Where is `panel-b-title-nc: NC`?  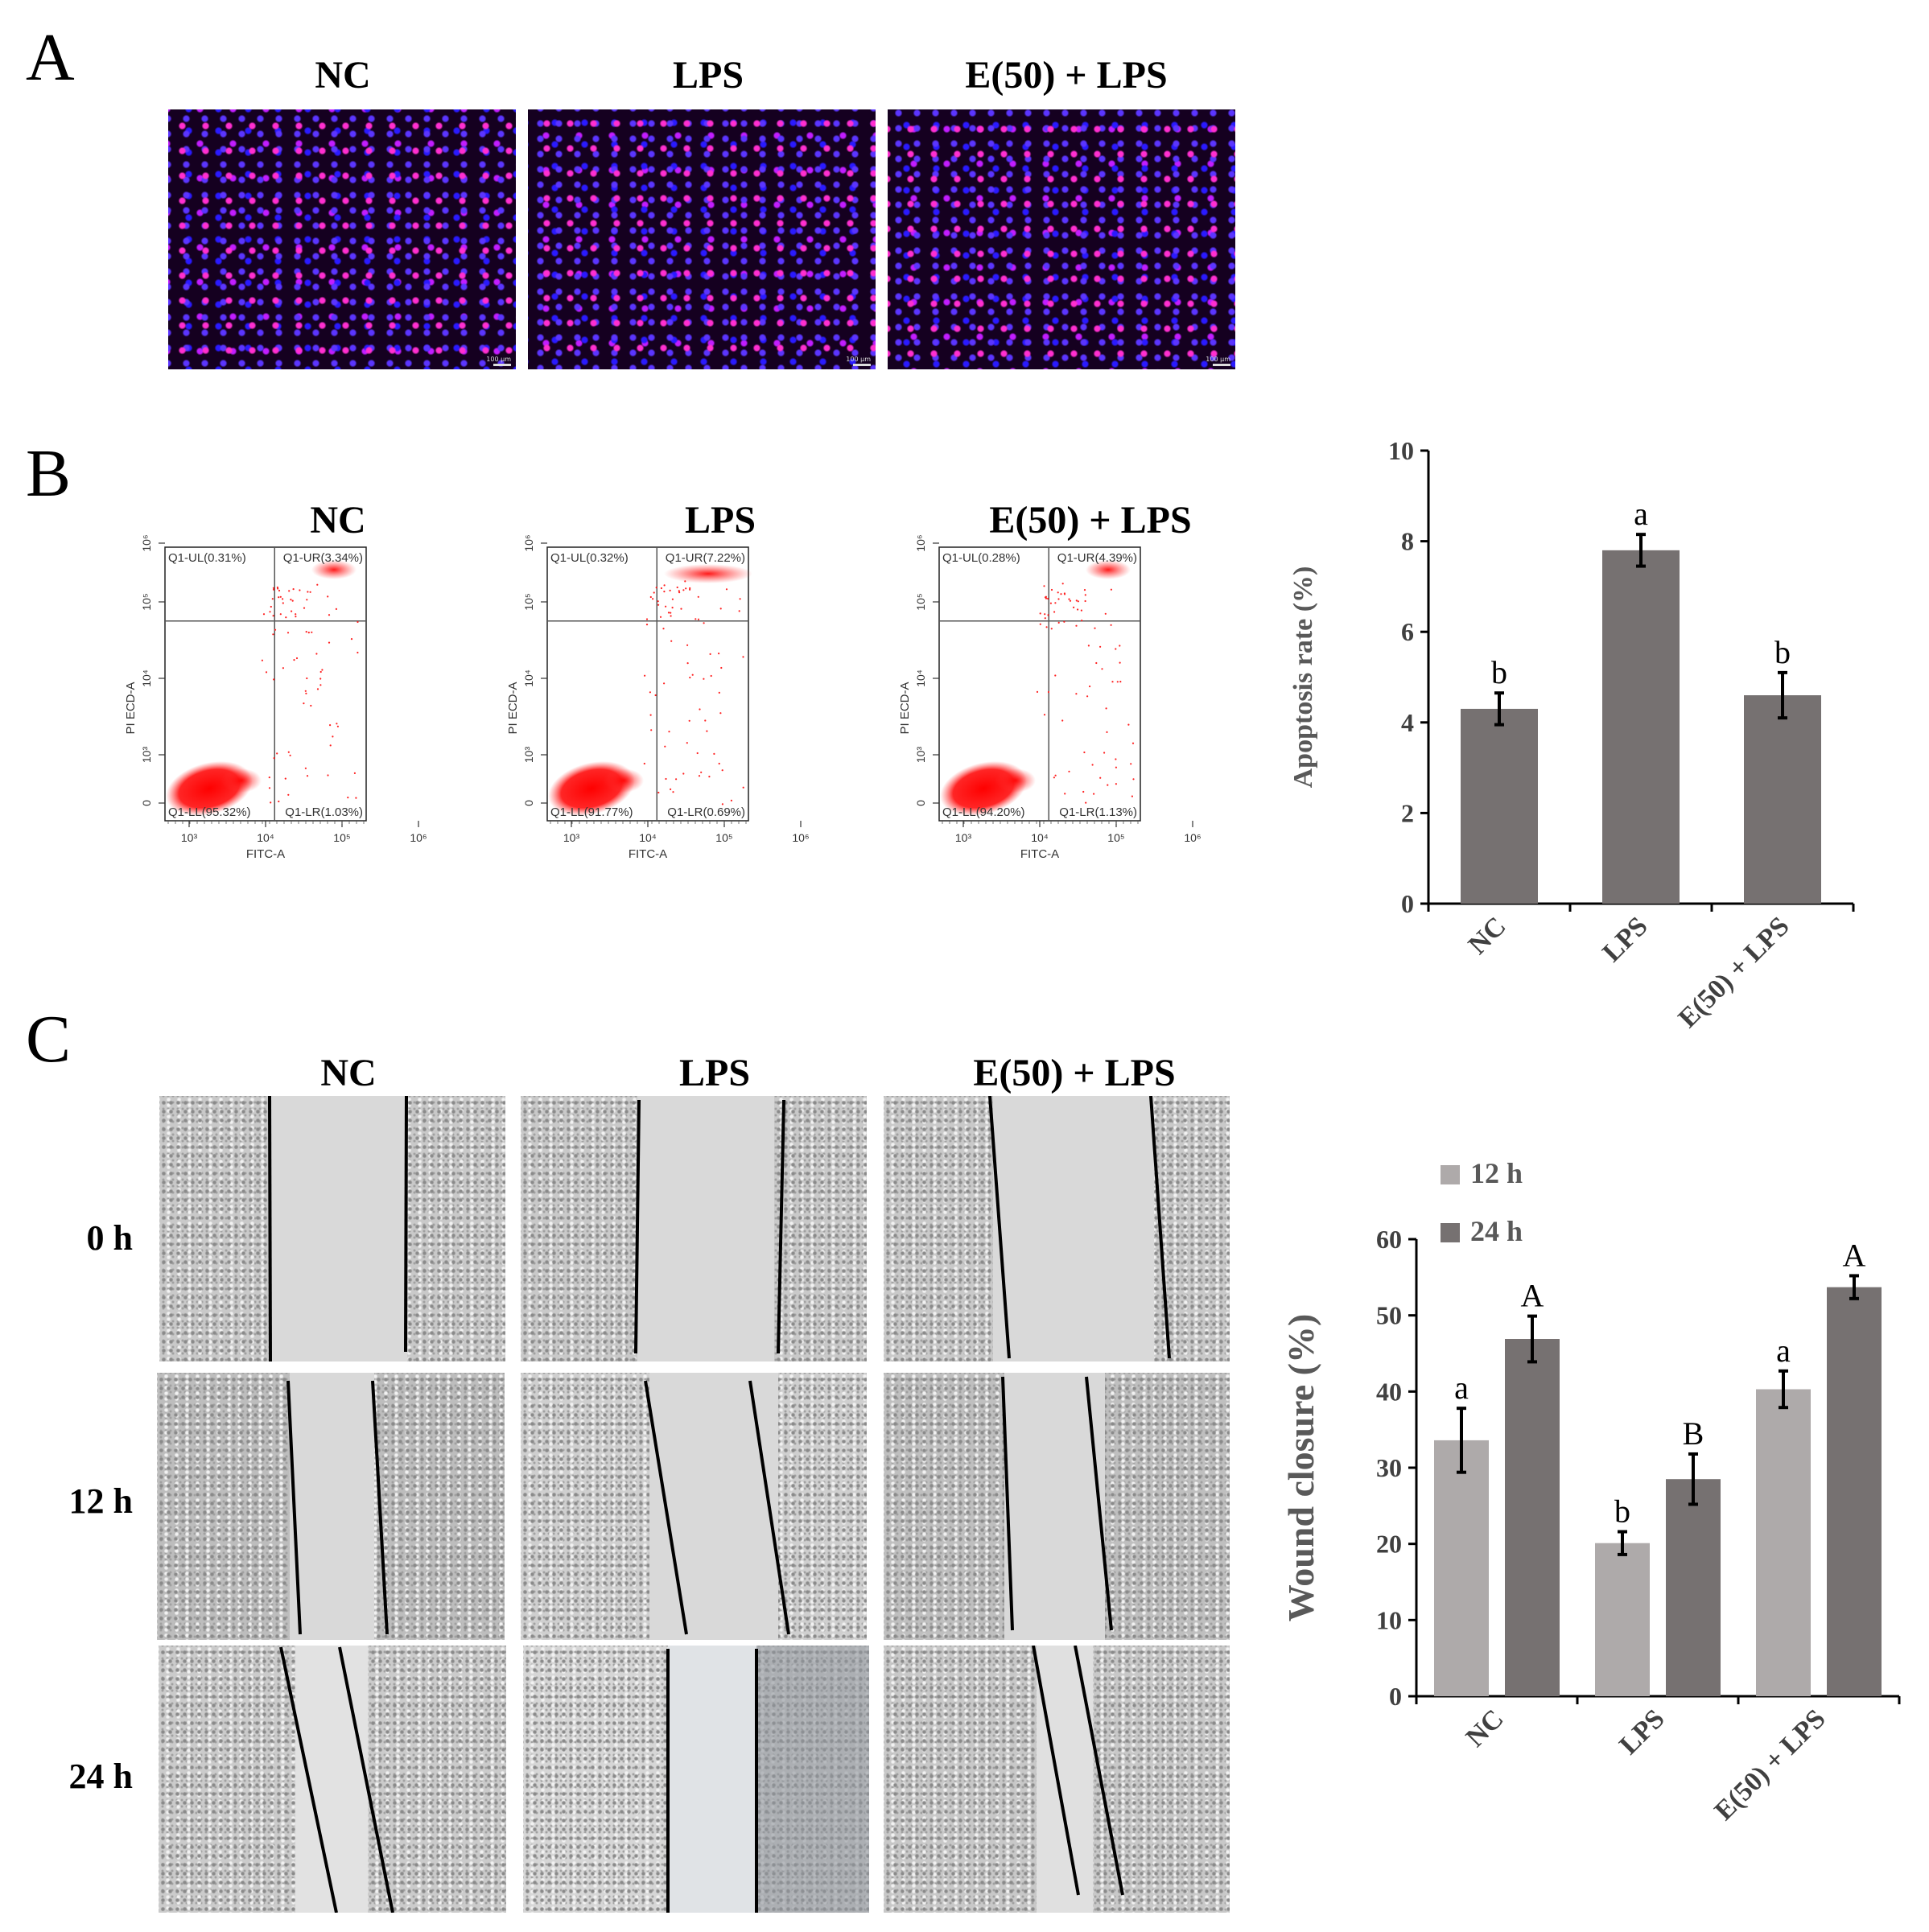
panel-b-title-nc: NC is located at coordinates (338, 520).